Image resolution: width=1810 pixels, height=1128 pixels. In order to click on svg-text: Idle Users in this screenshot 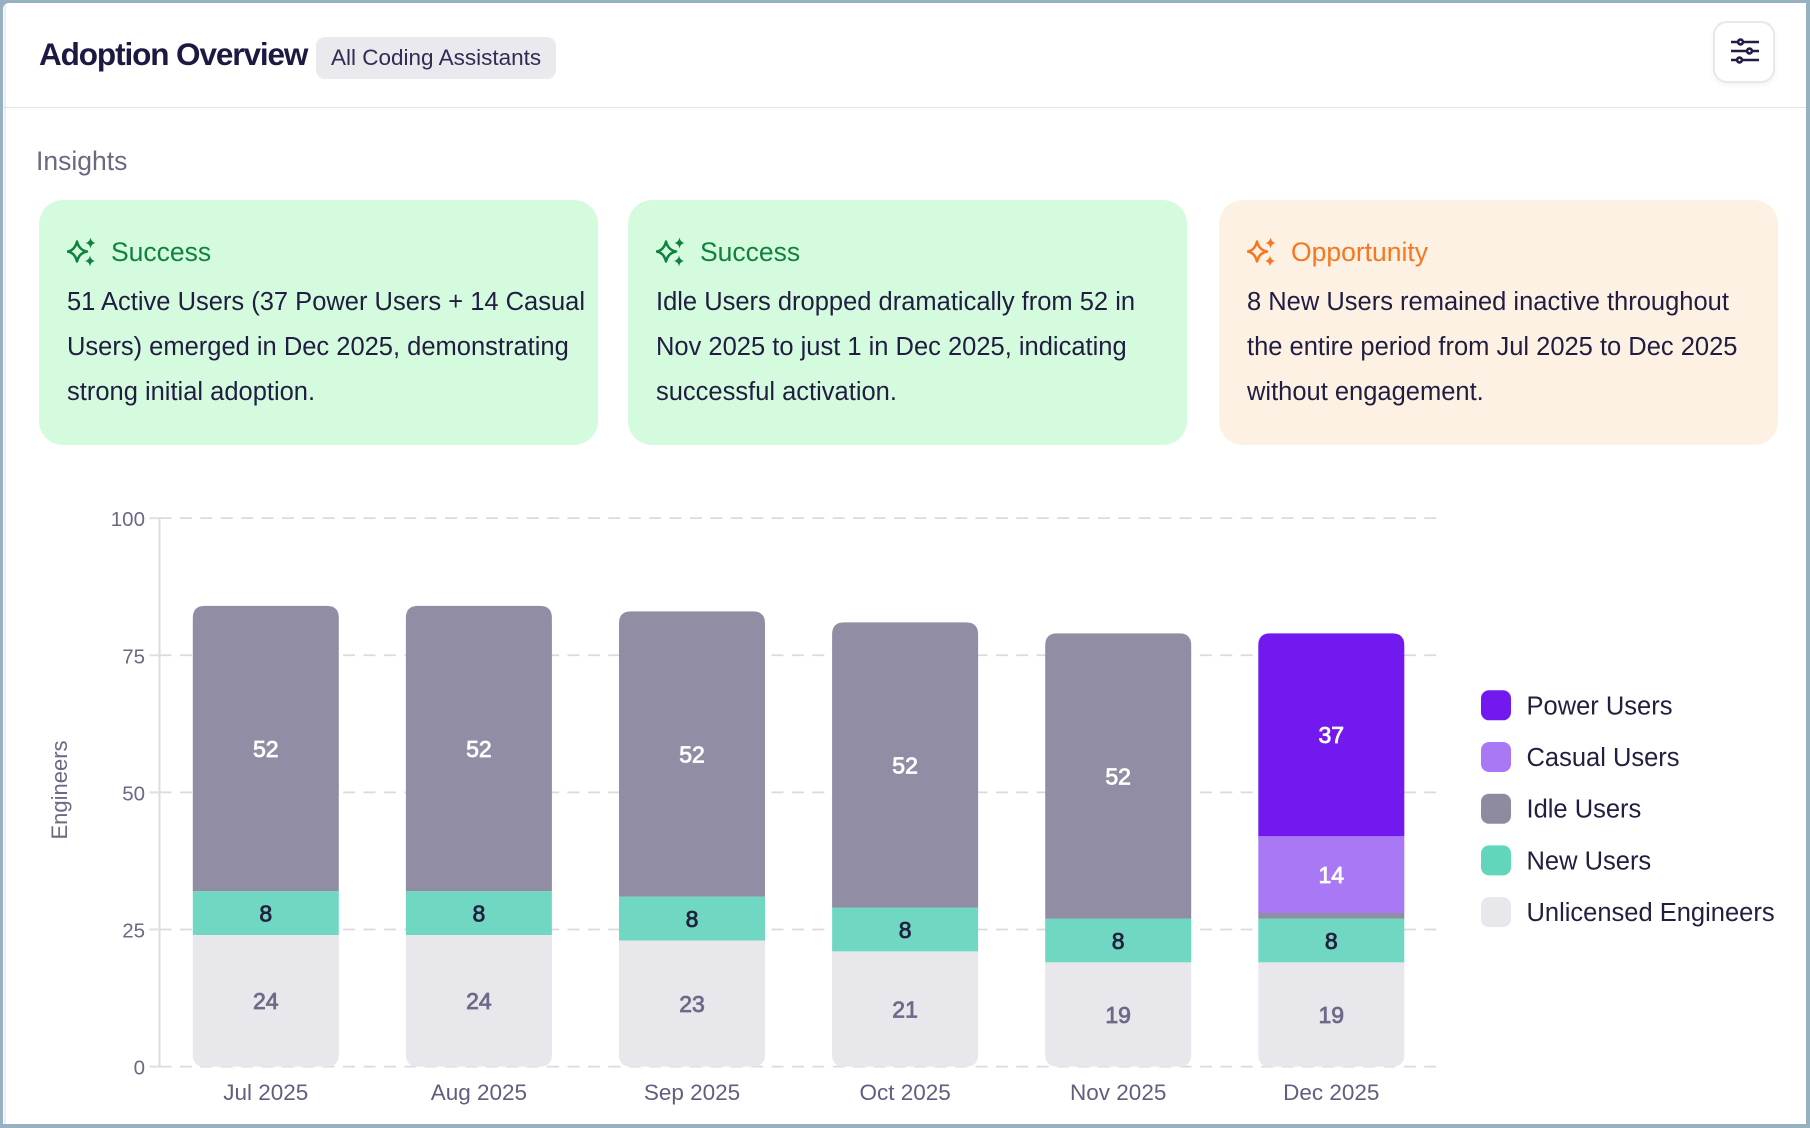, I will do `click(1584, 810)`.